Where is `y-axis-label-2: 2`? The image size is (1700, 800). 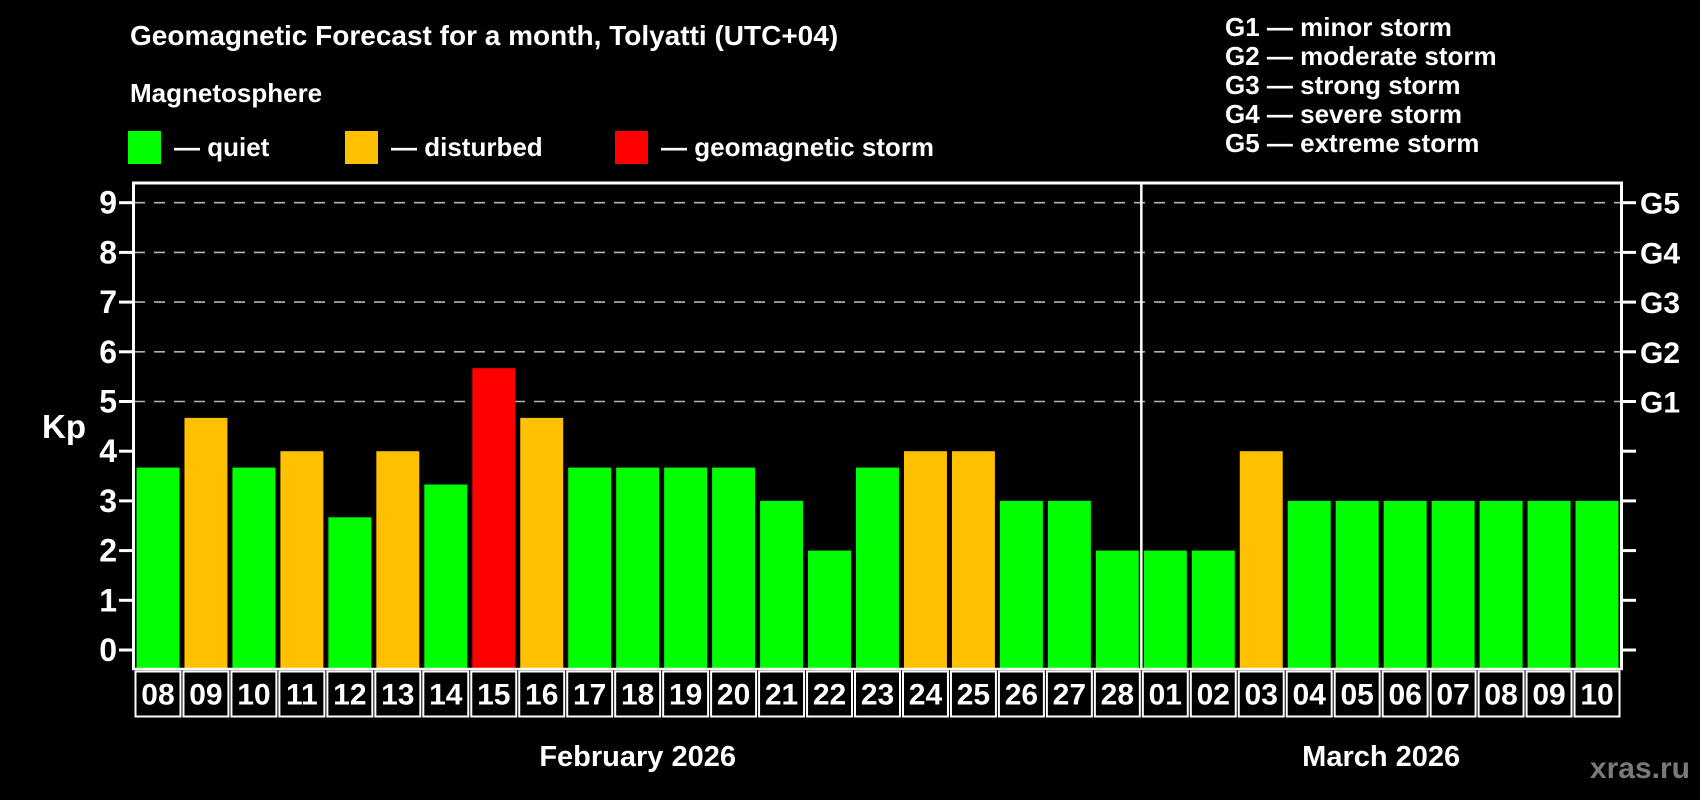
y-axis-label-2: 2 is located at coordinates (108, 551).